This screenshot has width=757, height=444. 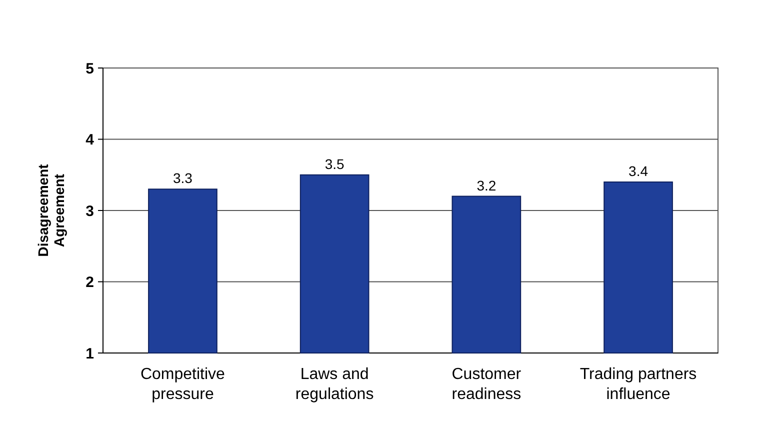 I want to click on y-tick-label: 1, so click(x=90, y=353).